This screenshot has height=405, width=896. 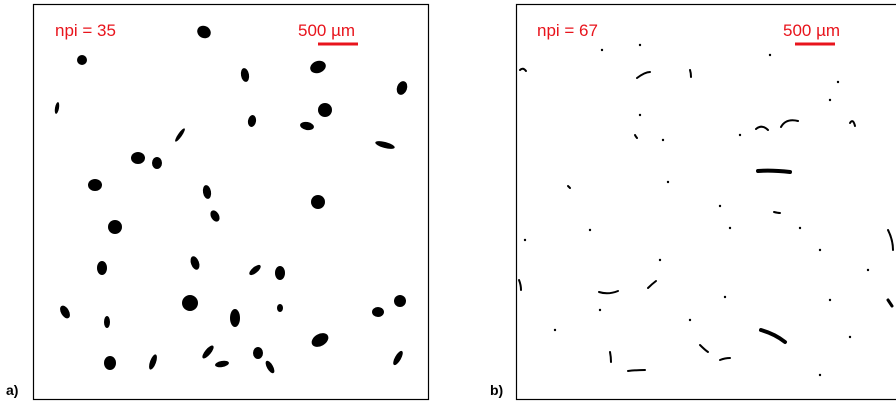 I want to click on annotation: npi = 67, so click(x=567, y=30).